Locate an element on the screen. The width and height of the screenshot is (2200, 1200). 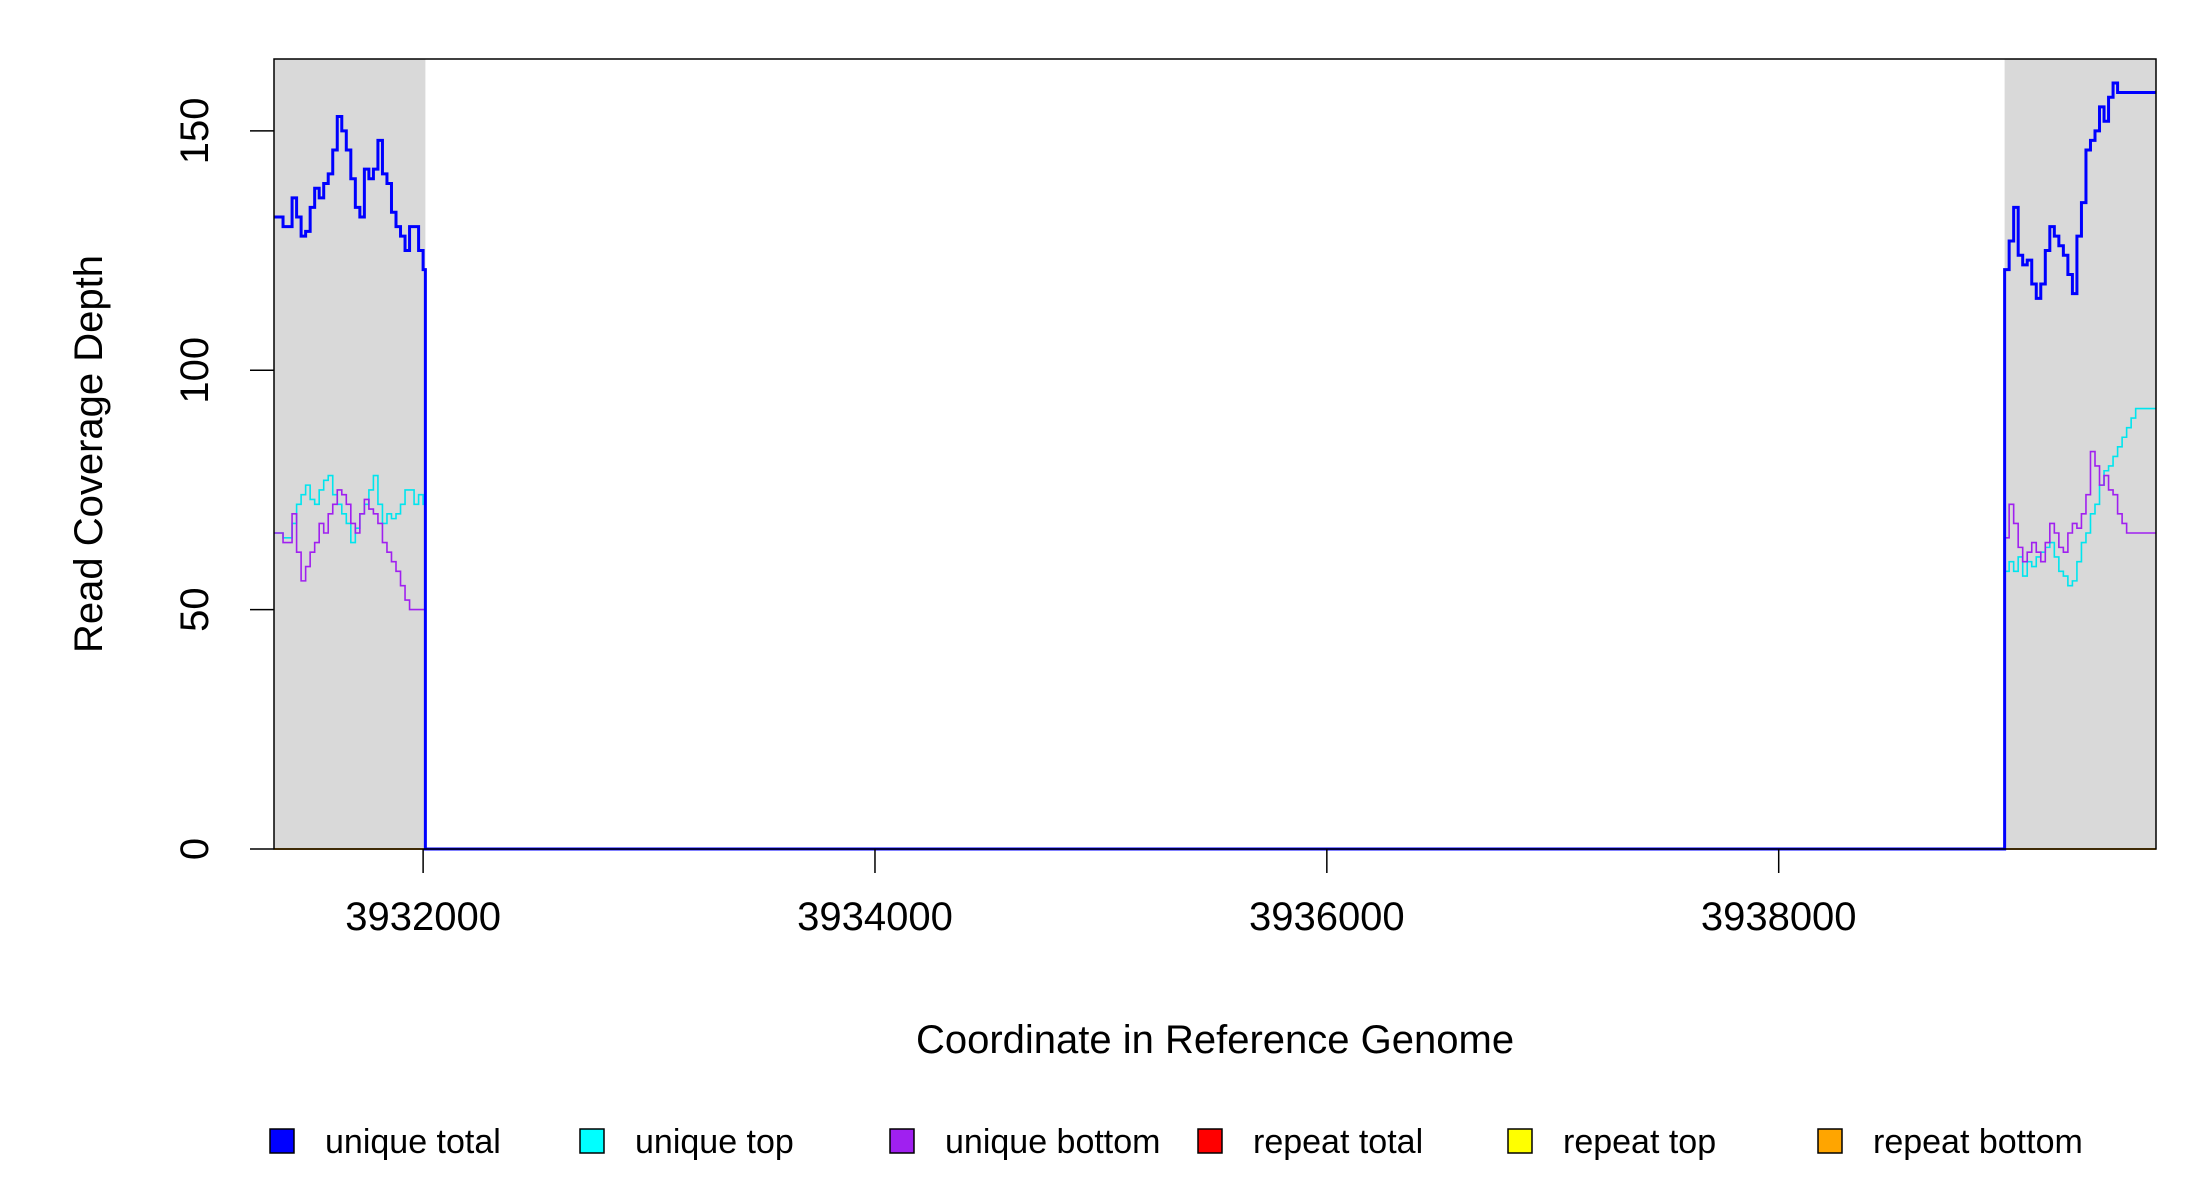
x-tick-label: 3932000 is located at coordinates (423, 917).